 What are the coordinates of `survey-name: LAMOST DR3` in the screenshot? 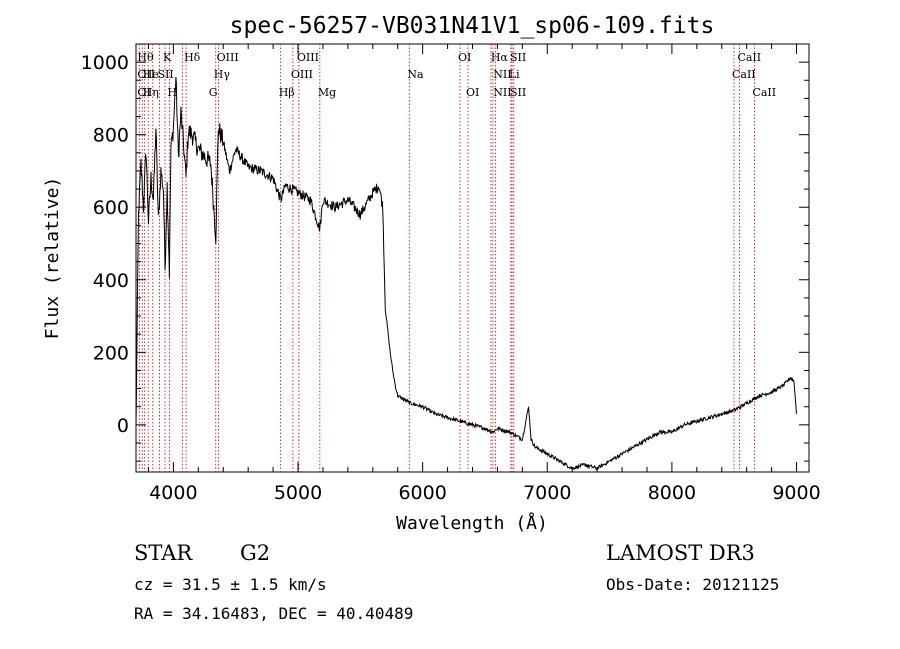 It's located at (680, 553).